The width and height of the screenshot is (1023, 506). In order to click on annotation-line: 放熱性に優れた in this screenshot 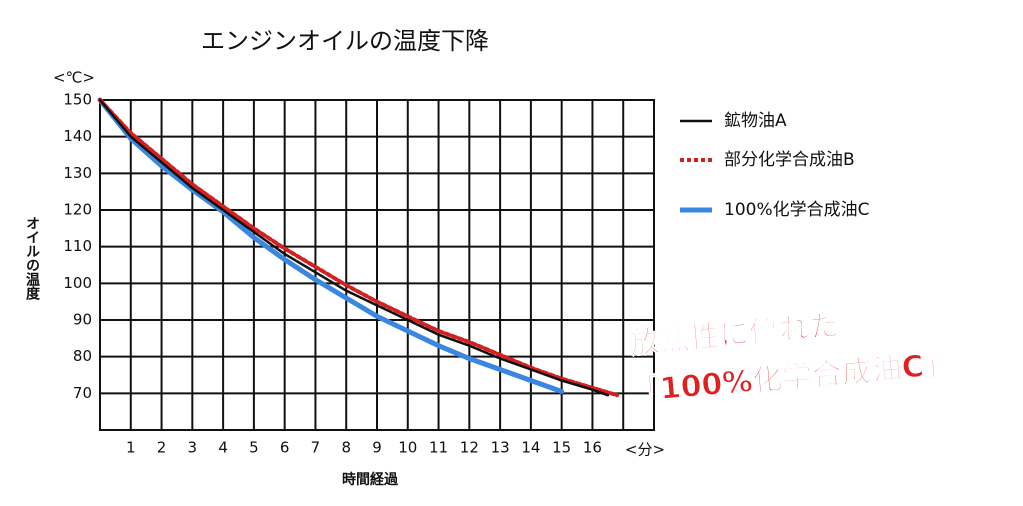, I will do `click(733, 334)`.